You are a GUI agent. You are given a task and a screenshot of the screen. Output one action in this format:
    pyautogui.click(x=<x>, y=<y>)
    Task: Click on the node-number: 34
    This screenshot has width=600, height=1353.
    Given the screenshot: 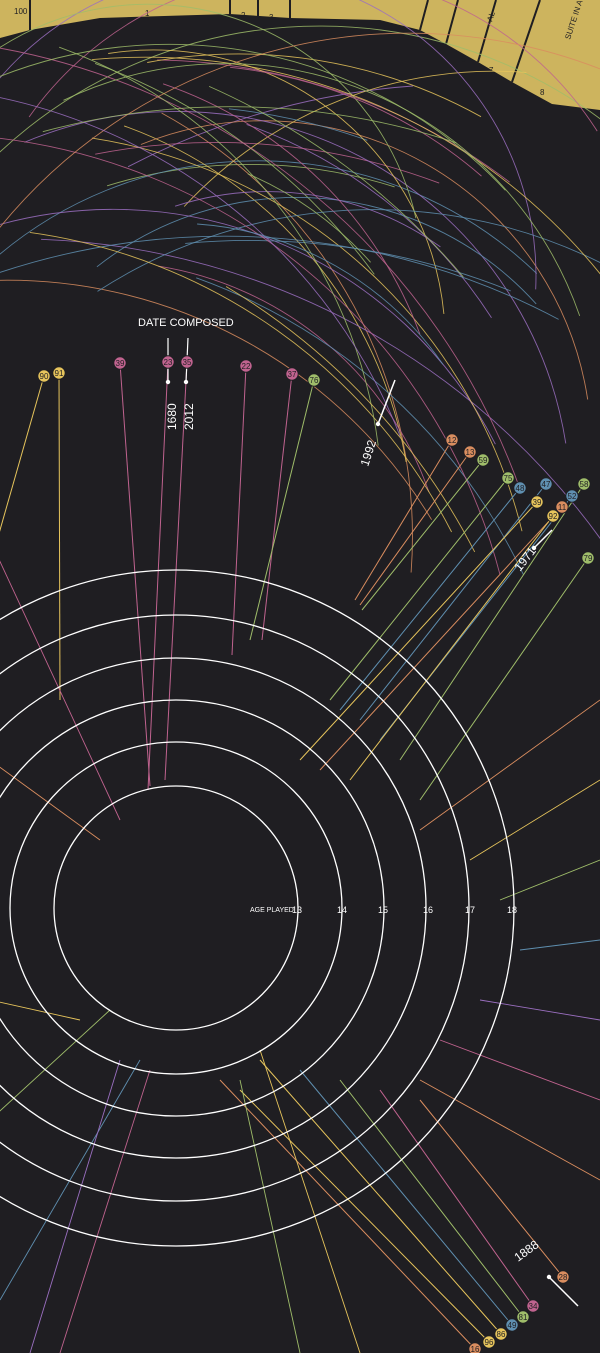 What is the action you would take?
    pyautogui.click(x=533, y=1306)
    